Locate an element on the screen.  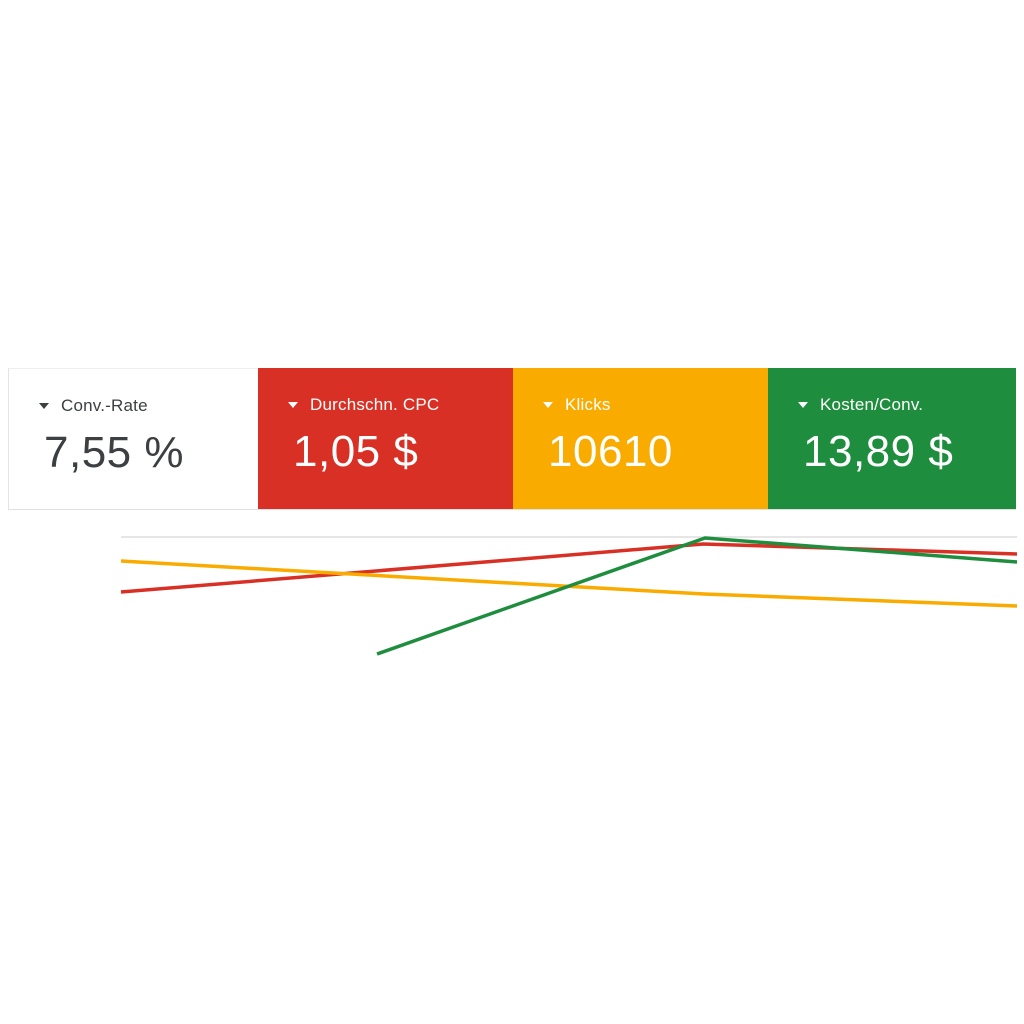
scorecard-klicks: Klicks 10610 is located at coordinates (640, 438).